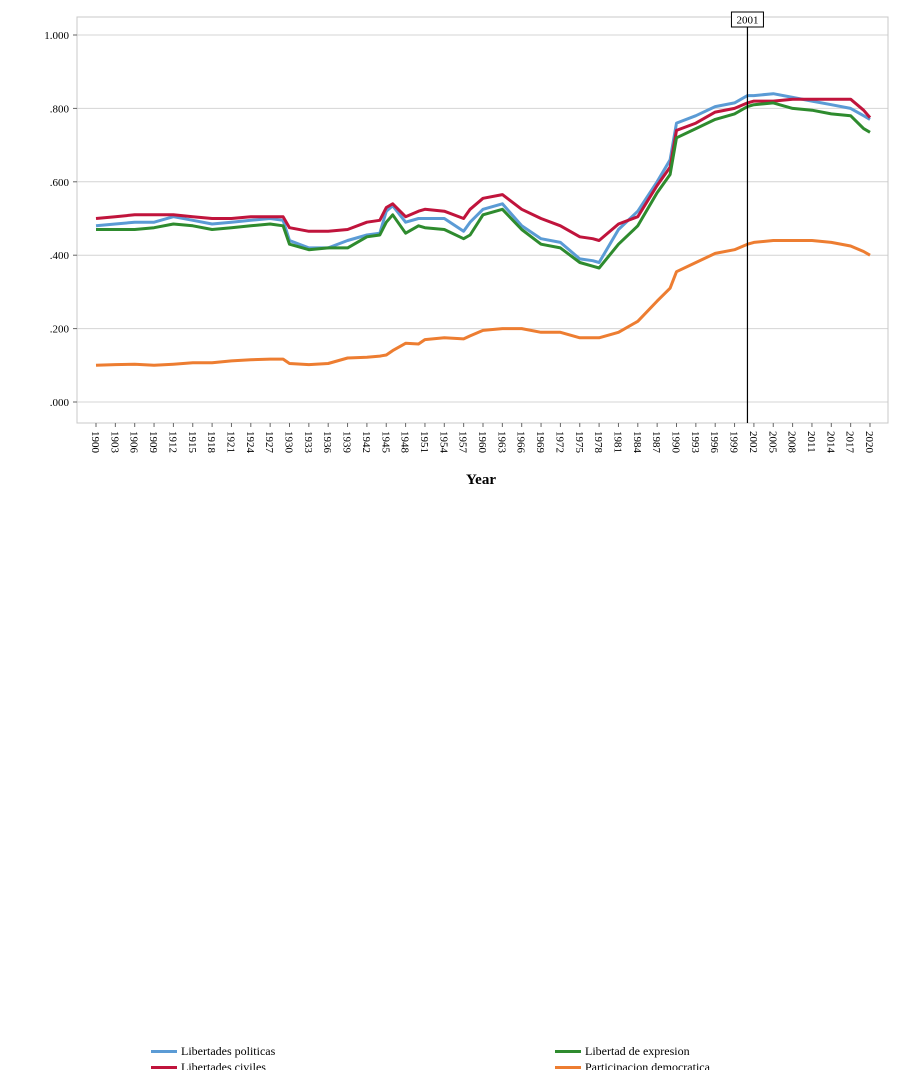 The width and height of the screenshot is (903, 1070). Describe the element at coordinates (463, 442) in the screenshot. I see `x-tick-label: 1957` at that location.